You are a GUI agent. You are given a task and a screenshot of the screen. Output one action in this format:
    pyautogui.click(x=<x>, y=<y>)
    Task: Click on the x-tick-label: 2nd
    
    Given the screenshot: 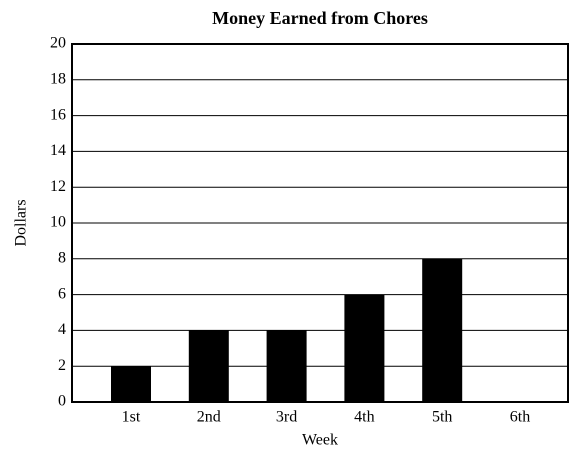 What is the action you would take?
    pyautogui.click(x=209, y=417)
    